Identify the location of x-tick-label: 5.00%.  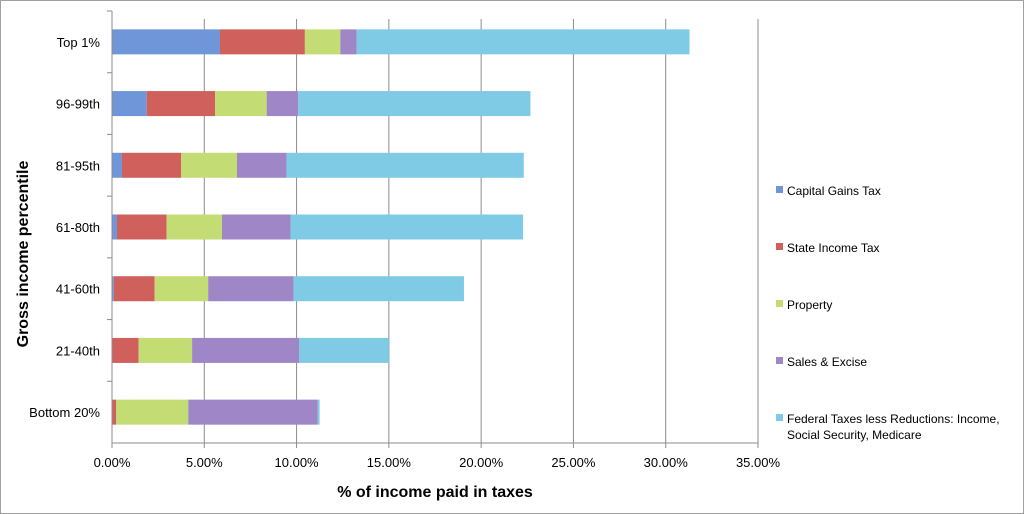
(204, 462).